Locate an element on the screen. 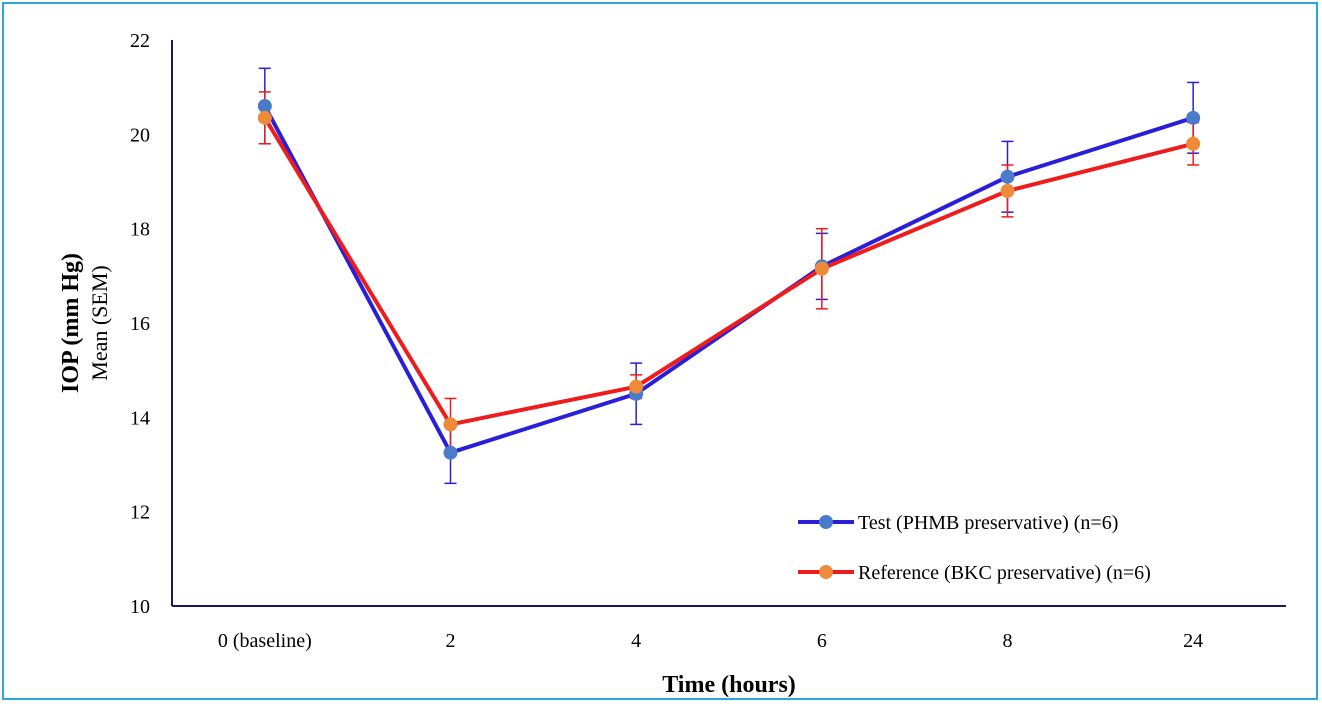 This screenshot has height=704, width=1322. x-tick-label: 4 is located at coordinates (636, 641).